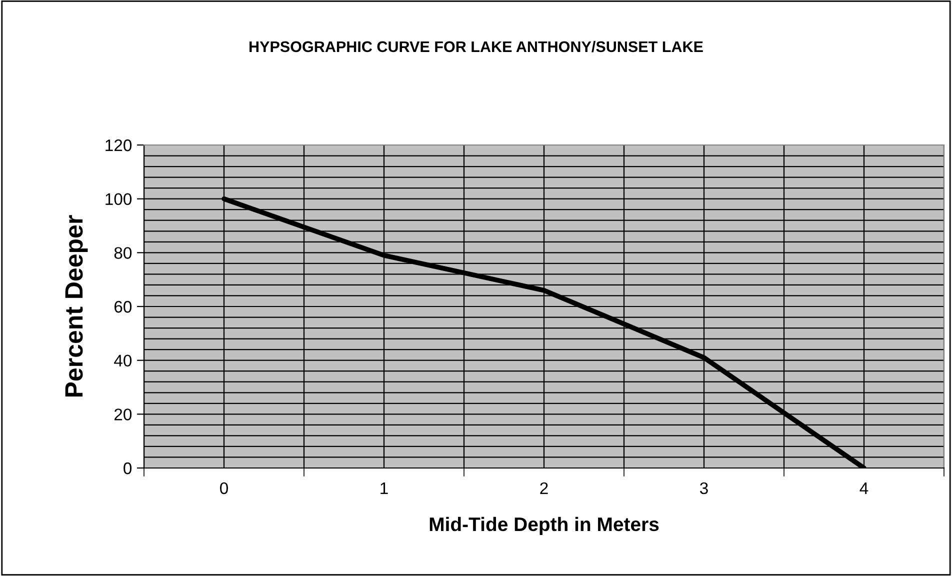 Image resolution: width=952 pixels, height=576 pixels. What do you see at coordinates (123, 306) in the screenshot?
I see `y-tick-label: 60` at bounding box center [123, 306].